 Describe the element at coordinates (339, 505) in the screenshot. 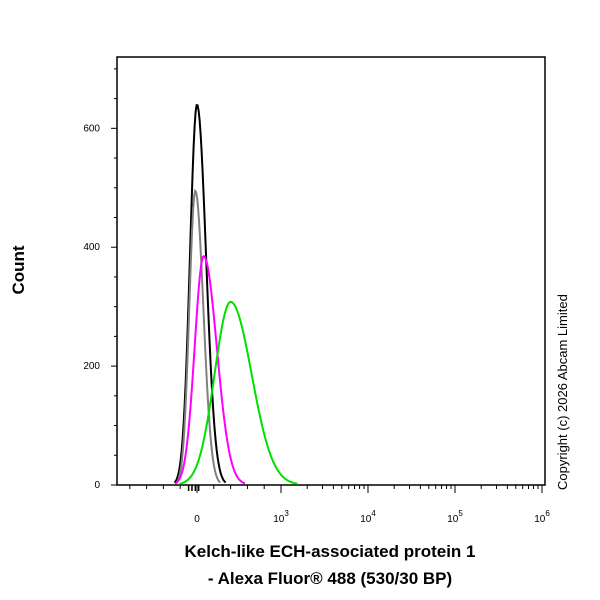

I see `x-axis: 0 10³ 10⁴ 10⁵ 10⁶` at that location.